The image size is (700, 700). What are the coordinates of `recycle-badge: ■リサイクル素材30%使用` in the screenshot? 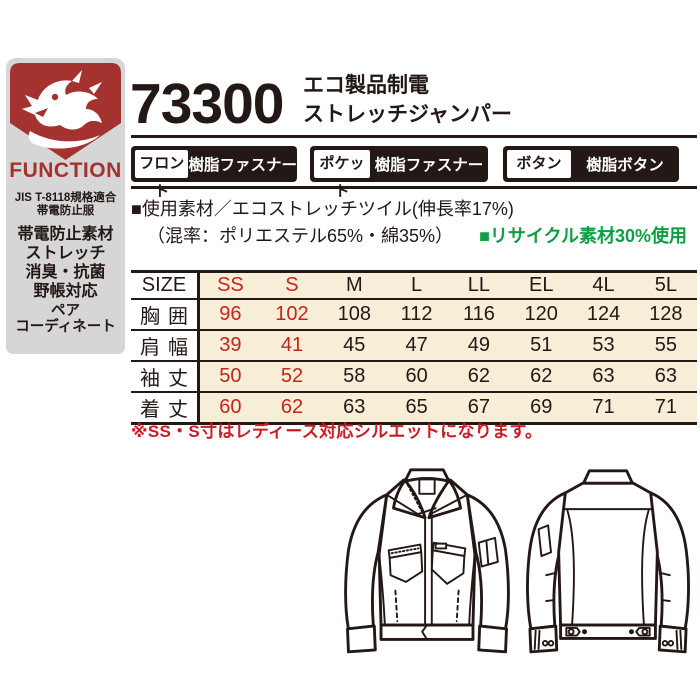 It's located at (583, 236).